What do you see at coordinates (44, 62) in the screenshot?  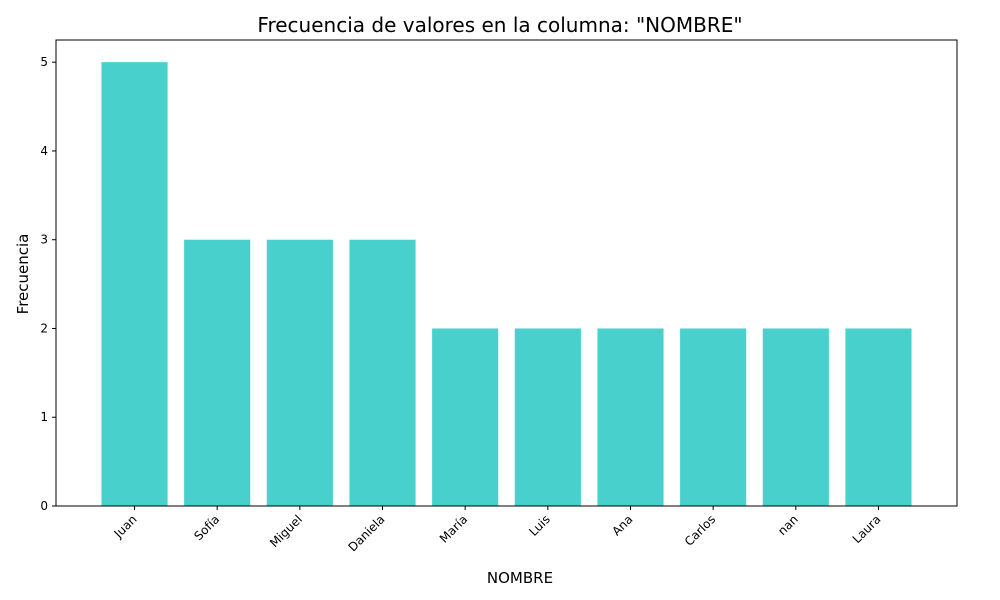 I see `y-tick-label: 5` at bounding box center [44, 62].